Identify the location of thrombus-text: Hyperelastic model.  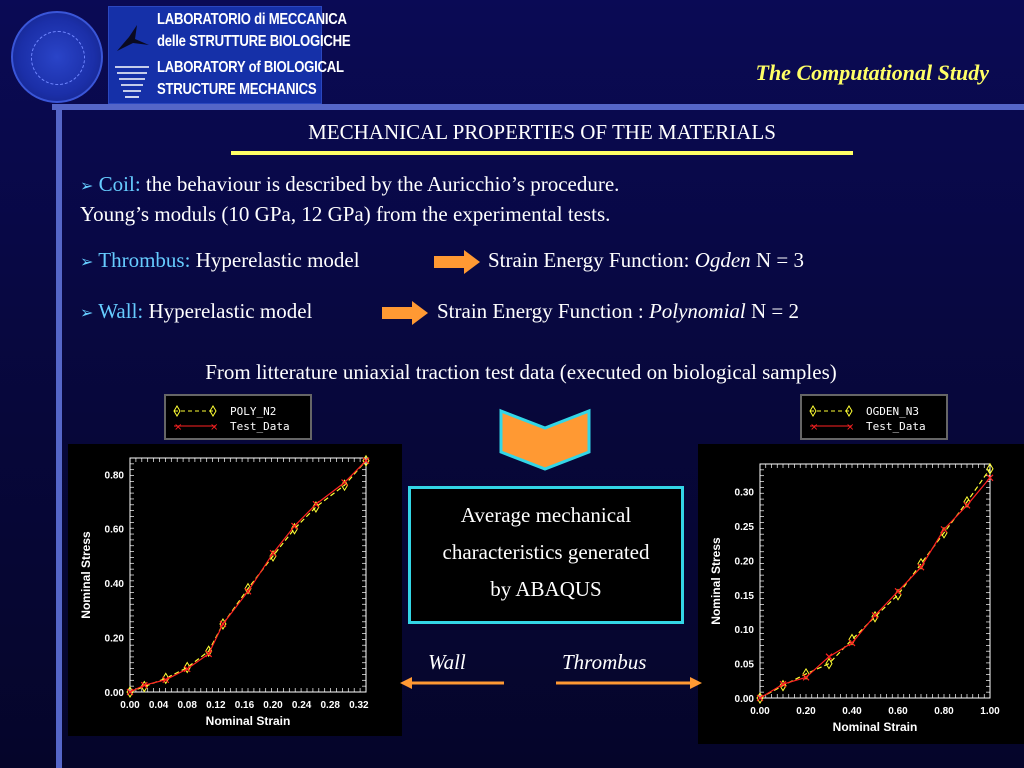
(275, 260).